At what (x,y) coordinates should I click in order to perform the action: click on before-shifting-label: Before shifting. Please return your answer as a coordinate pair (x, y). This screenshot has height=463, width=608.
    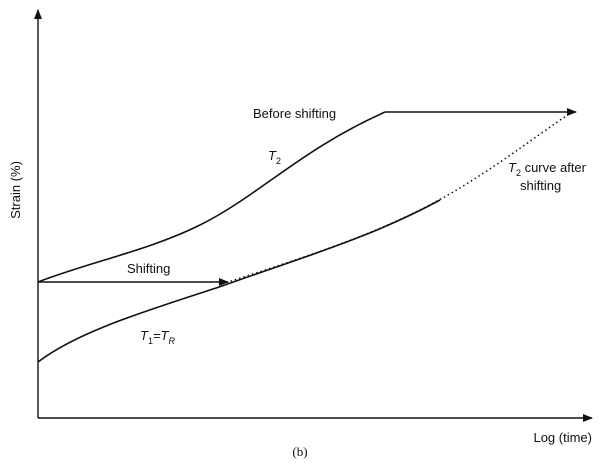
    Looking at the image, I should click on (294, 113).